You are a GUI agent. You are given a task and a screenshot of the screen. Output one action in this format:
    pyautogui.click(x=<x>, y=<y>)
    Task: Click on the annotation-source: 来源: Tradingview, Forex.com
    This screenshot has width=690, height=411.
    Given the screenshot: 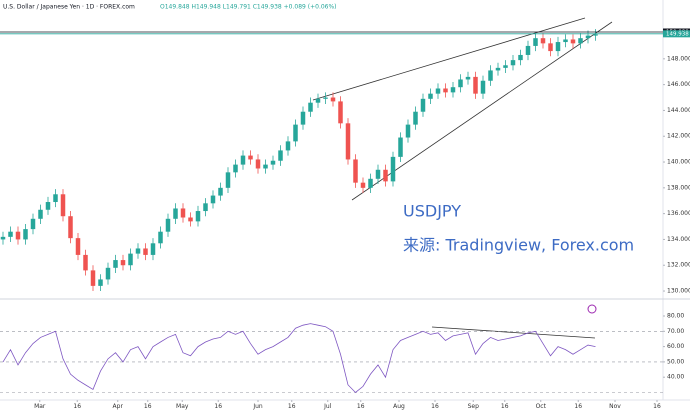 What is the action you would take?
    pyautogui.click(x=518, y=245)
    